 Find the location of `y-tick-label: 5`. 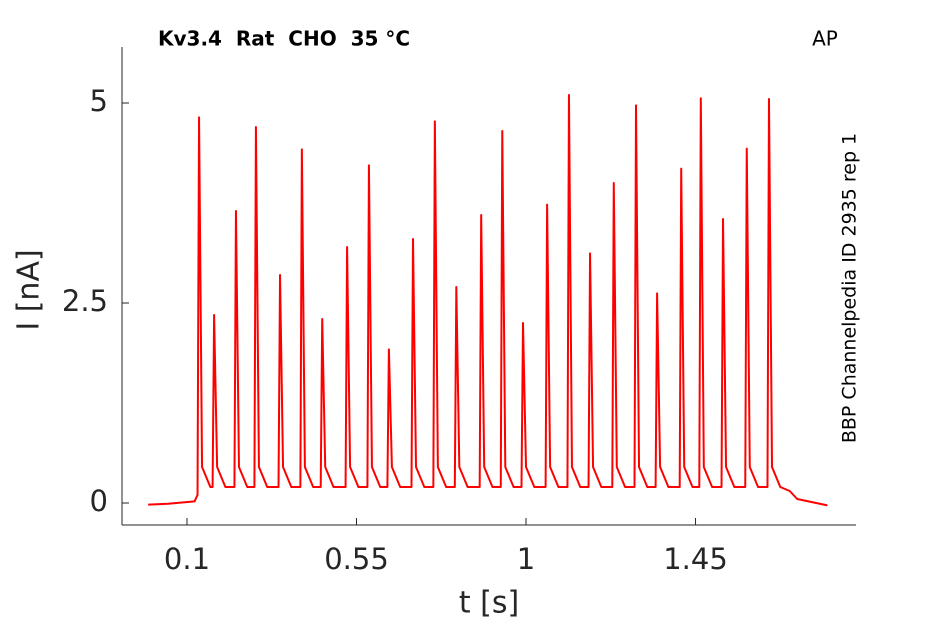

y-tick-label: 5 is located at coordinates (99, 101).